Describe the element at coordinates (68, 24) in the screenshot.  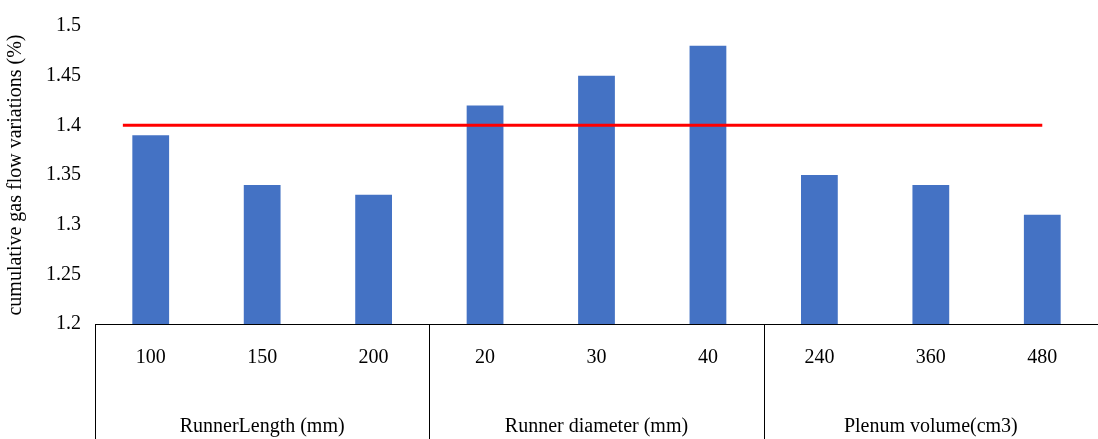
I see `y-tick-label: 1.5` at that location.